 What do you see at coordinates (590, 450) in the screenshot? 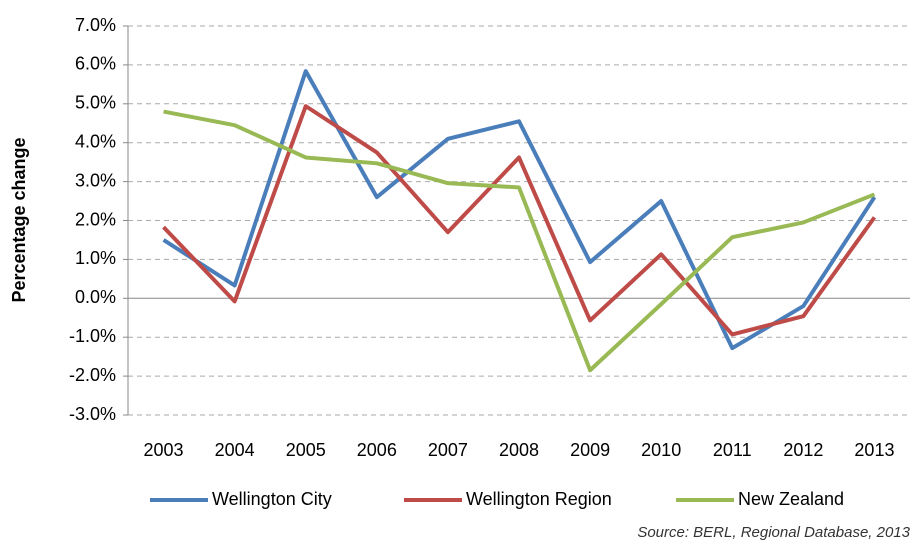
I see `x-tick-label: 2009` at bounding box center [590, 450].